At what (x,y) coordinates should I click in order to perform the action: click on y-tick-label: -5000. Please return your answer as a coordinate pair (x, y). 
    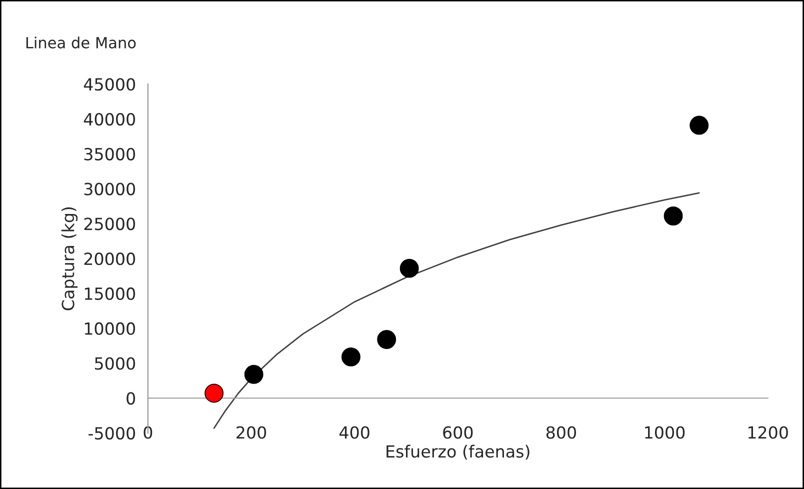
    Looking at the image, I should click on (112, 433).